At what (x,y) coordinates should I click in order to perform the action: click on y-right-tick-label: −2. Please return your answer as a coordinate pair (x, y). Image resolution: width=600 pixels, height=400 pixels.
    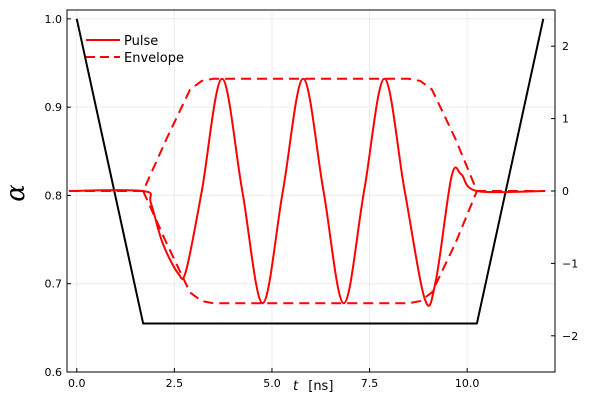
    Looking at the image, I should click on (570, 336).